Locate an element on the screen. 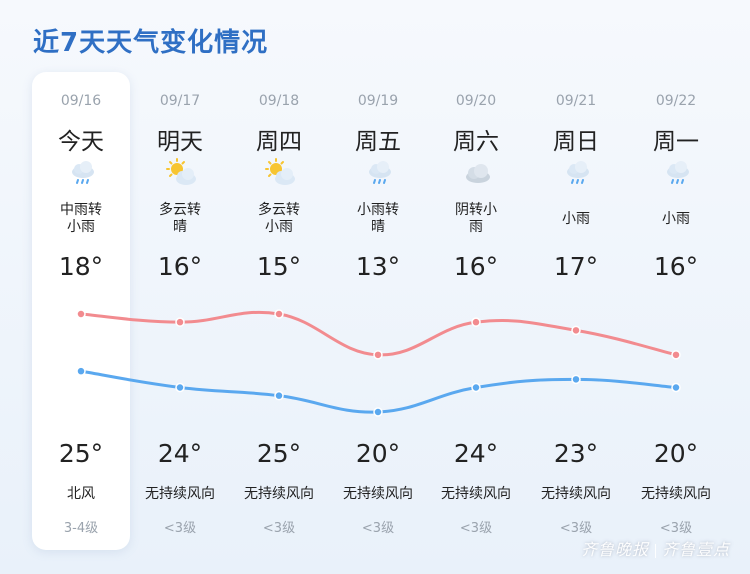  day-label: 明天 is located at coordinates (180, 142).